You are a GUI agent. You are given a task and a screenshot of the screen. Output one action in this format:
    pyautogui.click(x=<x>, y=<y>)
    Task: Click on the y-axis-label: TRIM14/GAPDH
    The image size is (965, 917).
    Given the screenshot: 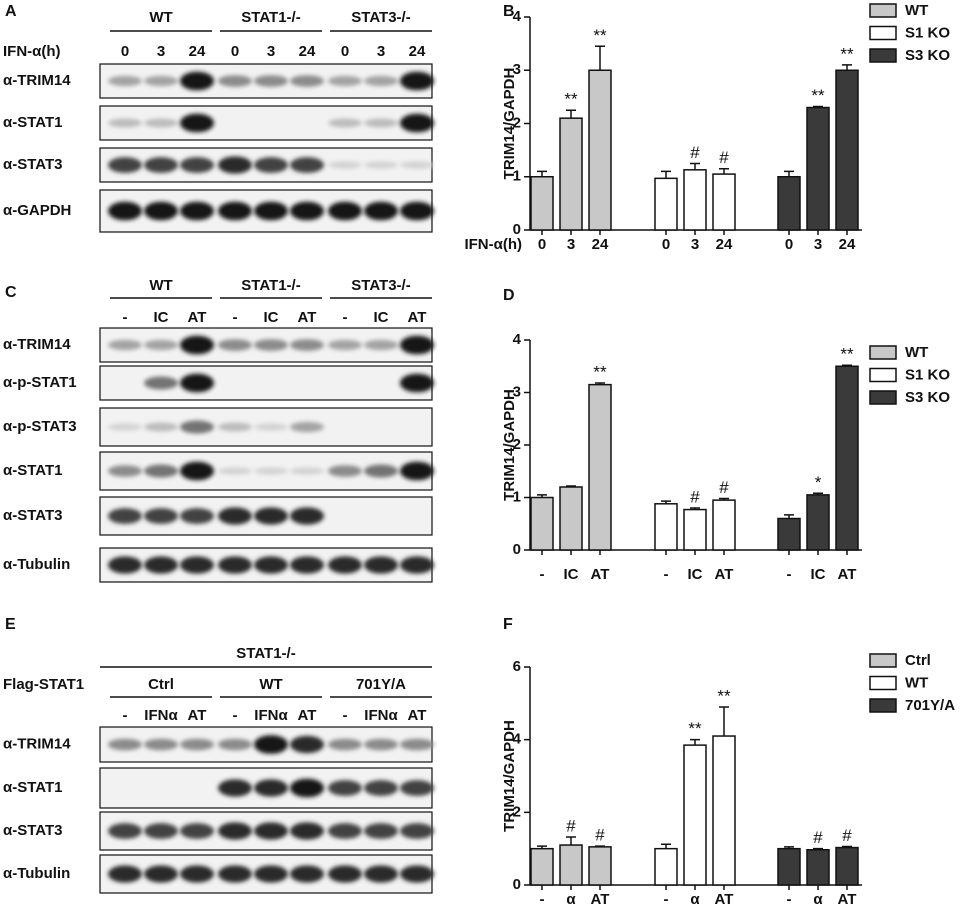 What is the action you would take?
    pyautogui.click(x=509, y=124)
    